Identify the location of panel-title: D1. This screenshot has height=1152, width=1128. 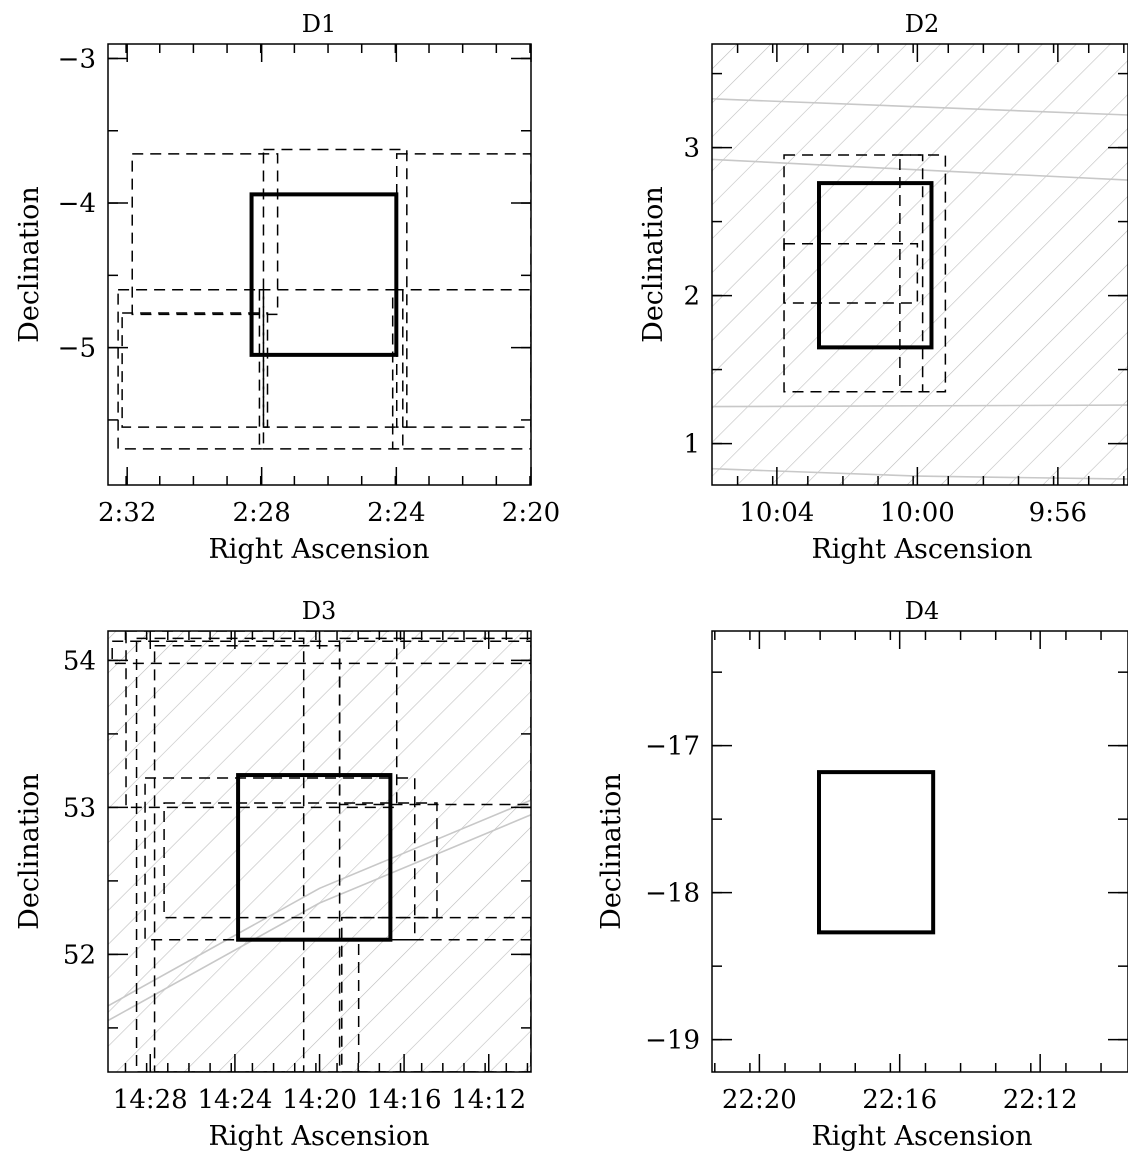
(319, 24).